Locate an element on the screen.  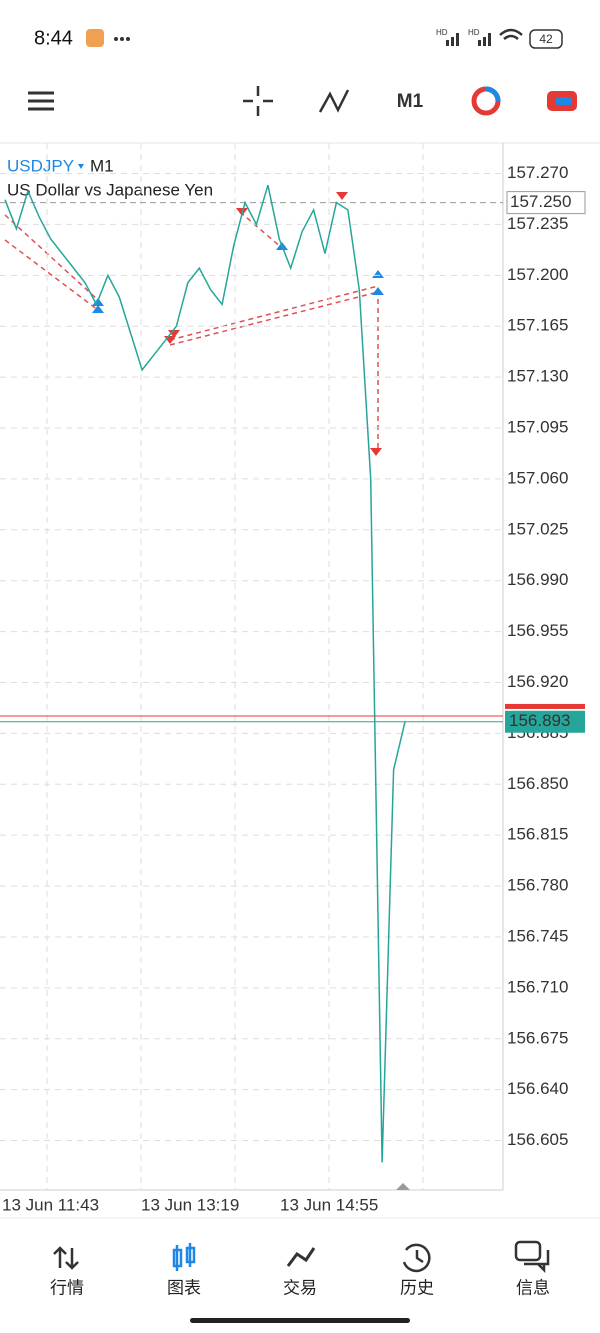
symbol-caret is located at coordinates (81, 166).